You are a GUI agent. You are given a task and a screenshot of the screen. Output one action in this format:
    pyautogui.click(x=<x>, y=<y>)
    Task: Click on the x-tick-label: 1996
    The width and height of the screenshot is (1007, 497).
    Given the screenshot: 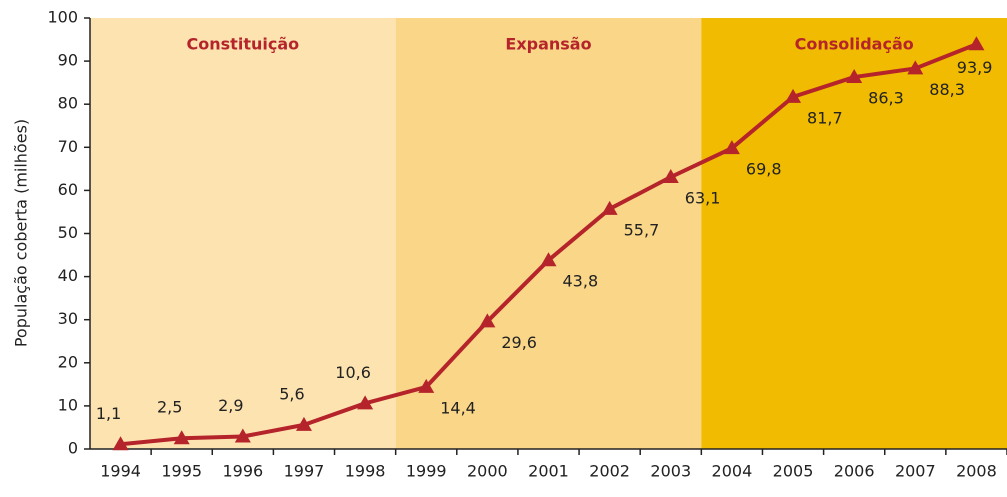 What is the action you would take?
    pyautogui.click(x=242, y=471)
    